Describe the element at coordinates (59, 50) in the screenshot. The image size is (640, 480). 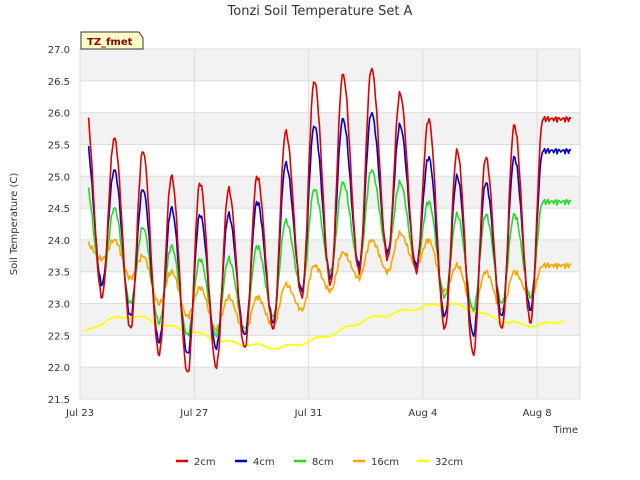
I see `y-tick-label: 27.0` at that location.